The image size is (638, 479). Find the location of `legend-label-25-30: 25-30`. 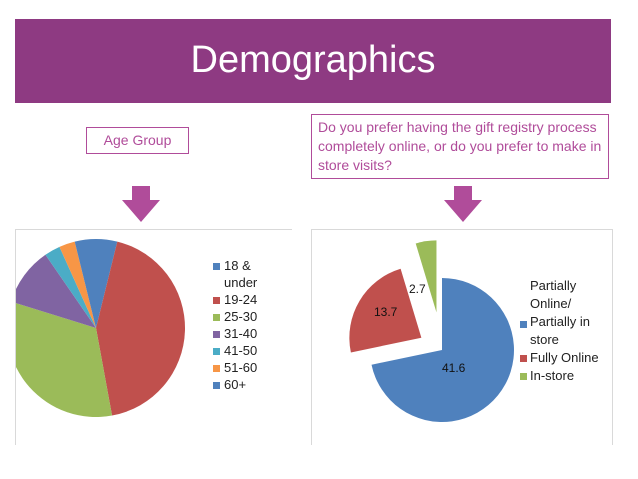

legend-label-25-30: 25-30 is located at coordinates (240, 316).